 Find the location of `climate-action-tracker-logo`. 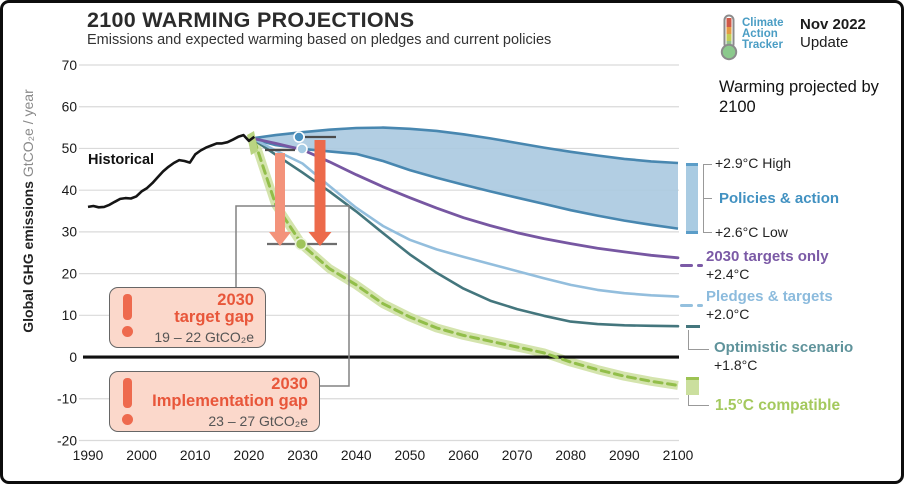

climate-action-tracker-logo is located at coordinates (729, 39).